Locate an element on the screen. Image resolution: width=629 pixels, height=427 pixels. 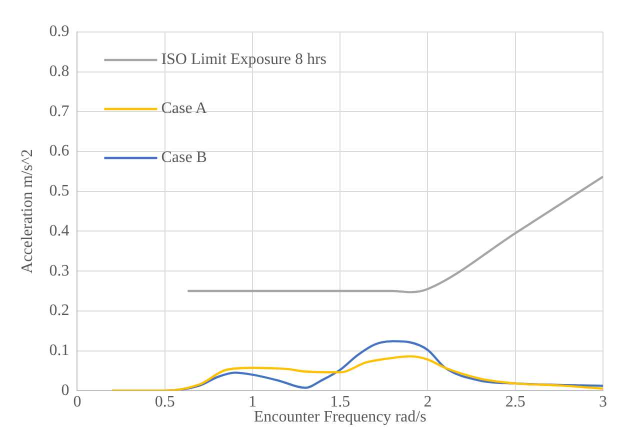
y-axis-title: Acceleration m/s^2 is located at coordinates (27, 211).